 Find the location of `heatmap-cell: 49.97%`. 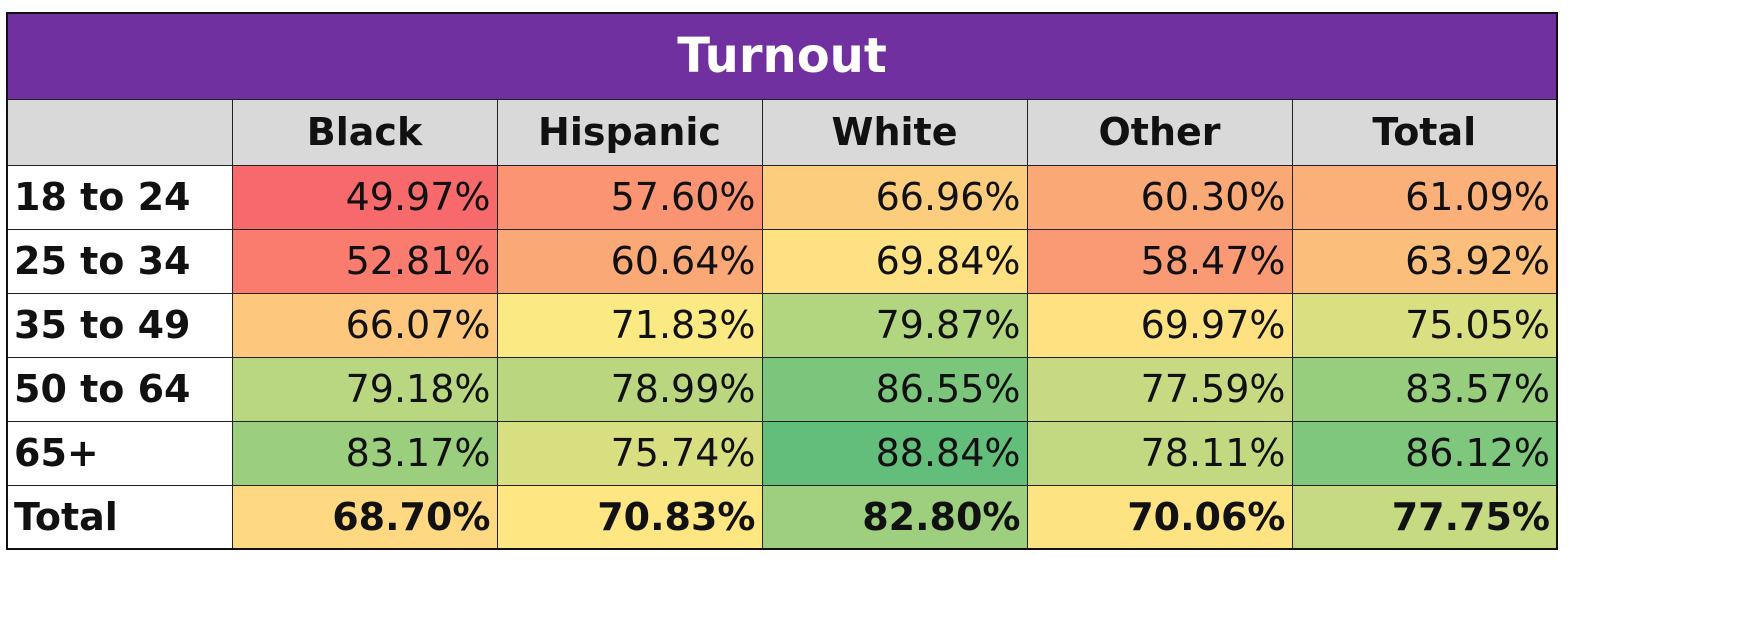

heatmap-cell: 49.97% is located at coordinates (364, 197).